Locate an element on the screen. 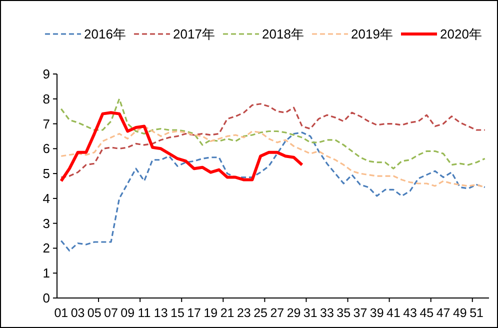 This screenshot has height=328, width=498. x-tick-label: 17 is located at coordinates (194, 313).